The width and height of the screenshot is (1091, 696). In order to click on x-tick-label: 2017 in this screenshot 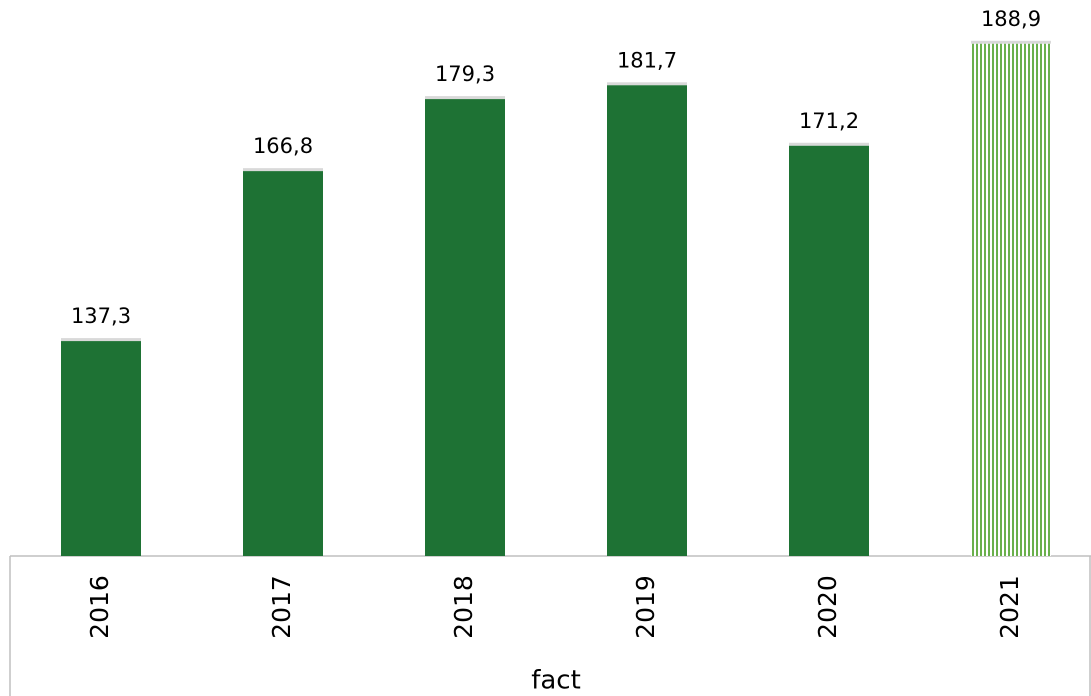, I will do `click(281, 607)`.